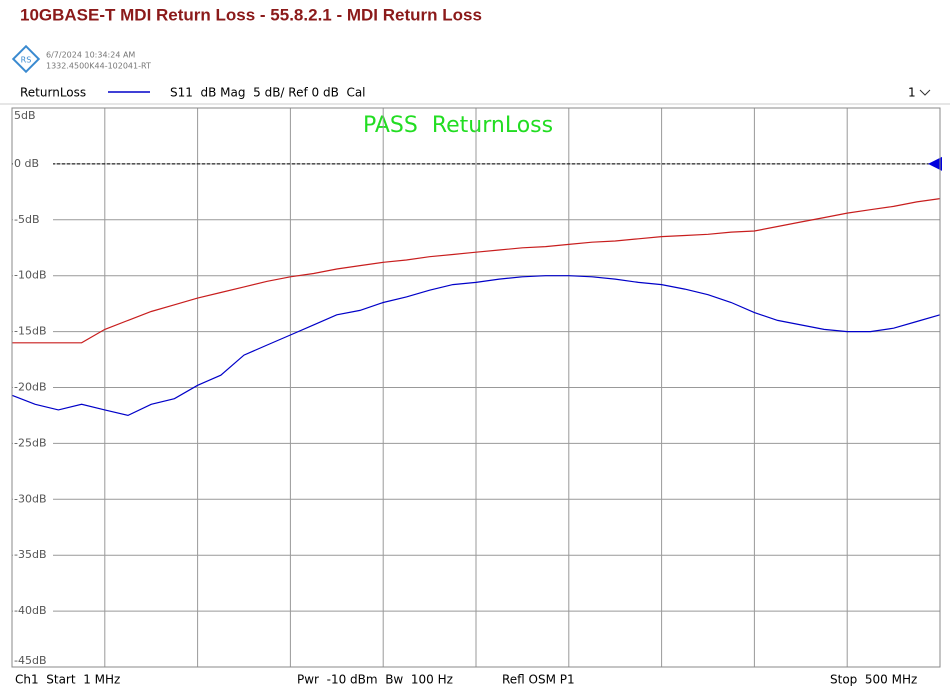 Image resolution: width=950 pixels, height=693 pixels. What do you see at coordinates (30, 660) in the screenshot?
I see `y-tick-label: -45dB` at bounding box center [30, 660].